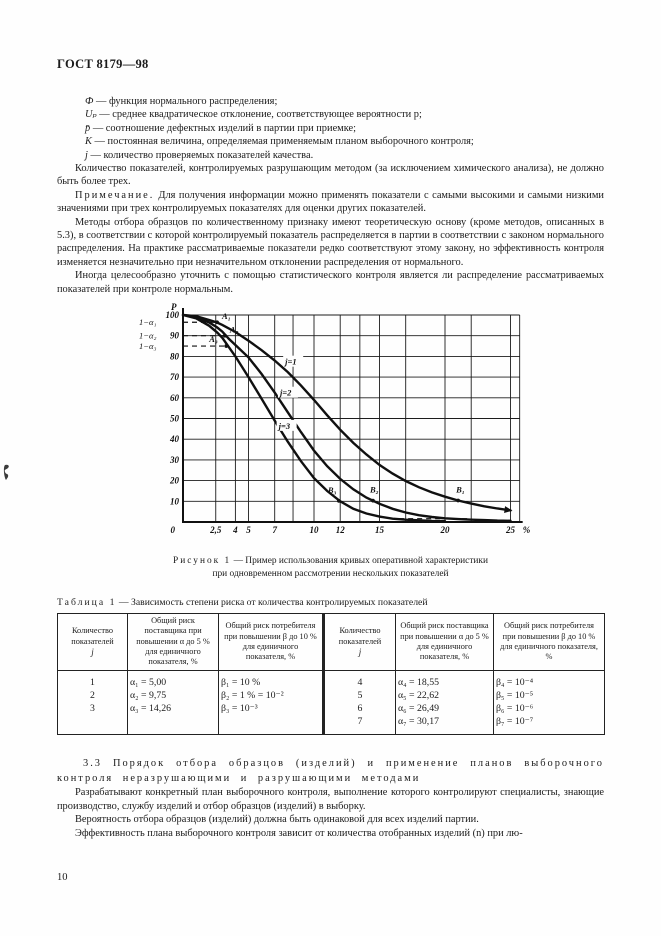  I want to click on table-cell: β₁ = 10 %, so click(271, 679).